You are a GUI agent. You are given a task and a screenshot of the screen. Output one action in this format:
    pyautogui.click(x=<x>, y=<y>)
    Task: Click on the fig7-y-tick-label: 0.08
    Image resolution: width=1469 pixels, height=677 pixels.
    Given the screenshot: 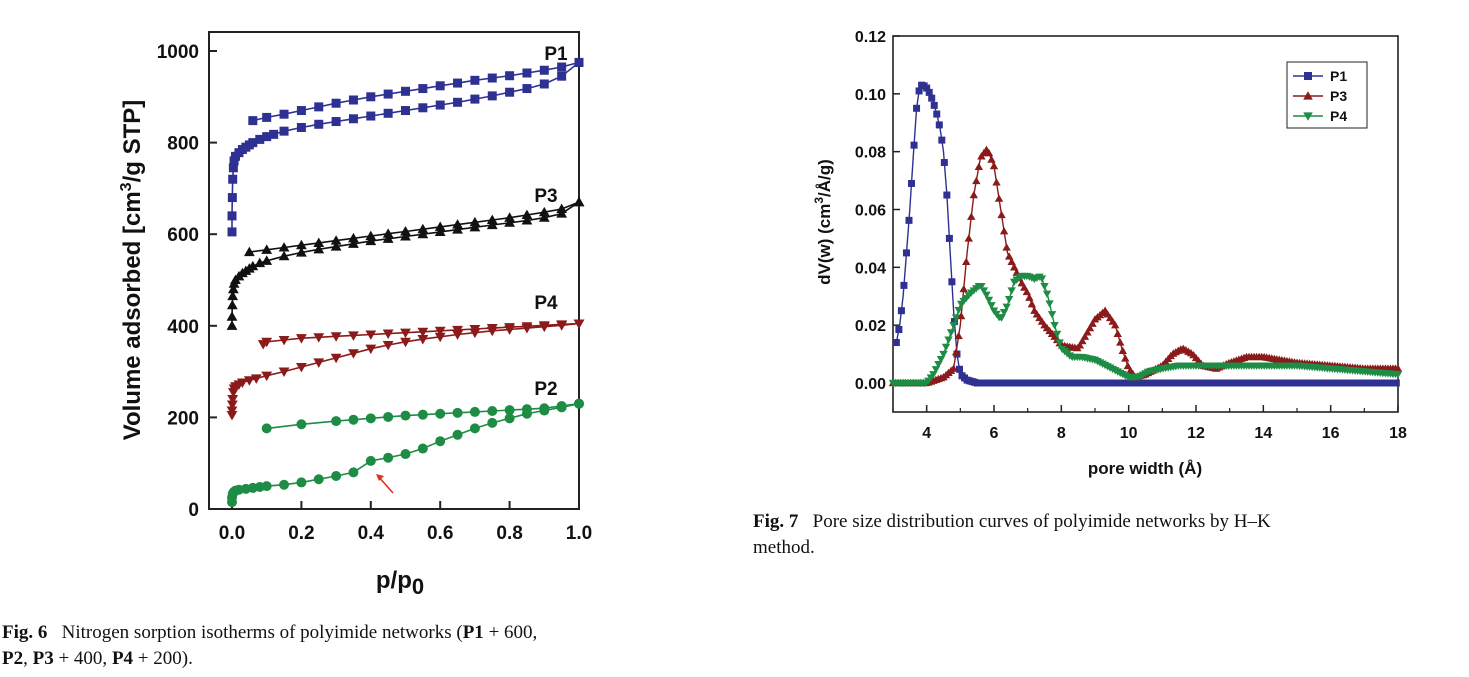 What is the action you would take?
    pyautogui.click(x=870, y=153)
    